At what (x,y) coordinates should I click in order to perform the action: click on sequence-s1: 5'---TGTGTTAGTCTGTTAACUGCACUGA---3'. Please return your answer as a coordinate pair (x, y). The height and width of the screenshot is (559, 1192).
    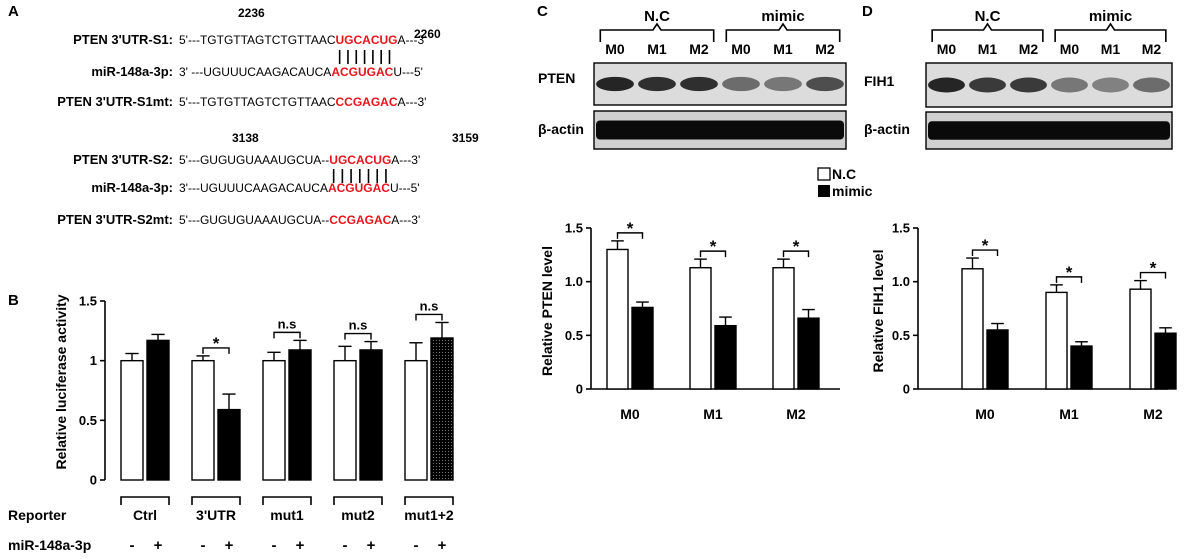
    Looking at the image, I should click on (302, 40).